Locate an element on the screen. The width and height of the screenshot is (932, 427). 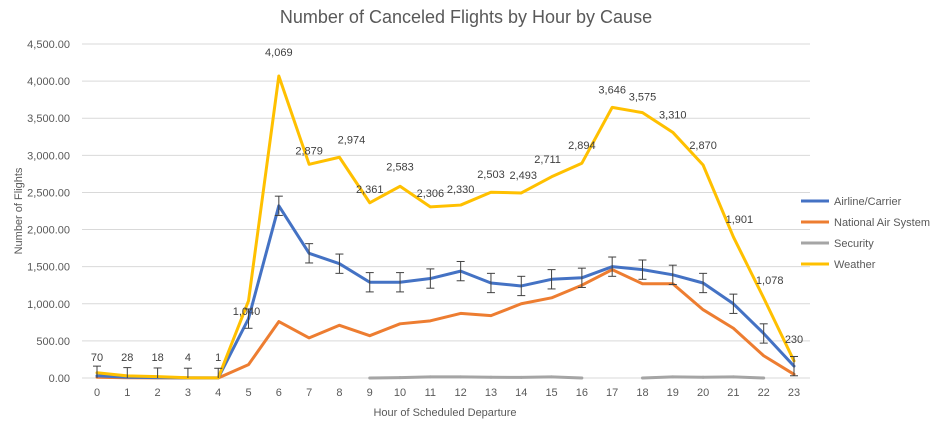
y-tick-label: 3,500.00 is located at coordinates (48, 119).